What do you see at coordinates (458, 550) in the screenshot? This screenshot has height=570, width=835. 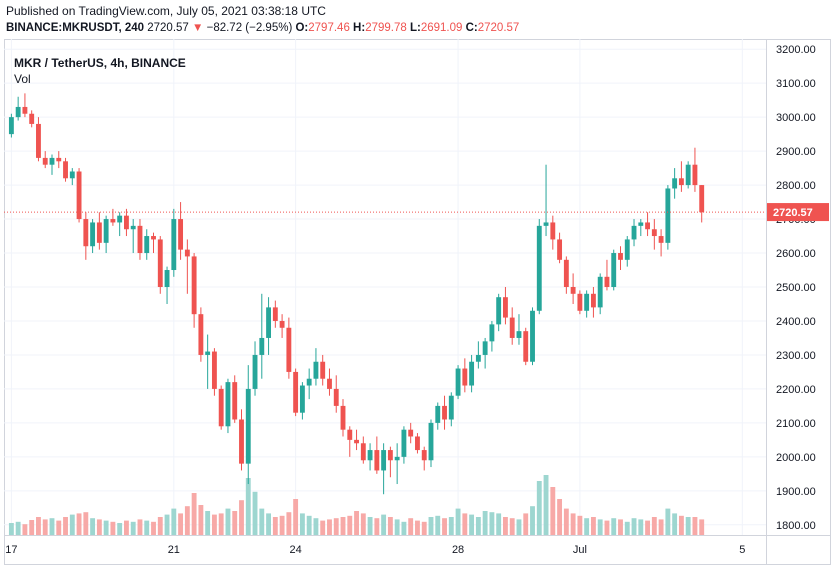 I see `x-tick-label: 28` at bounding box center [458, 550].